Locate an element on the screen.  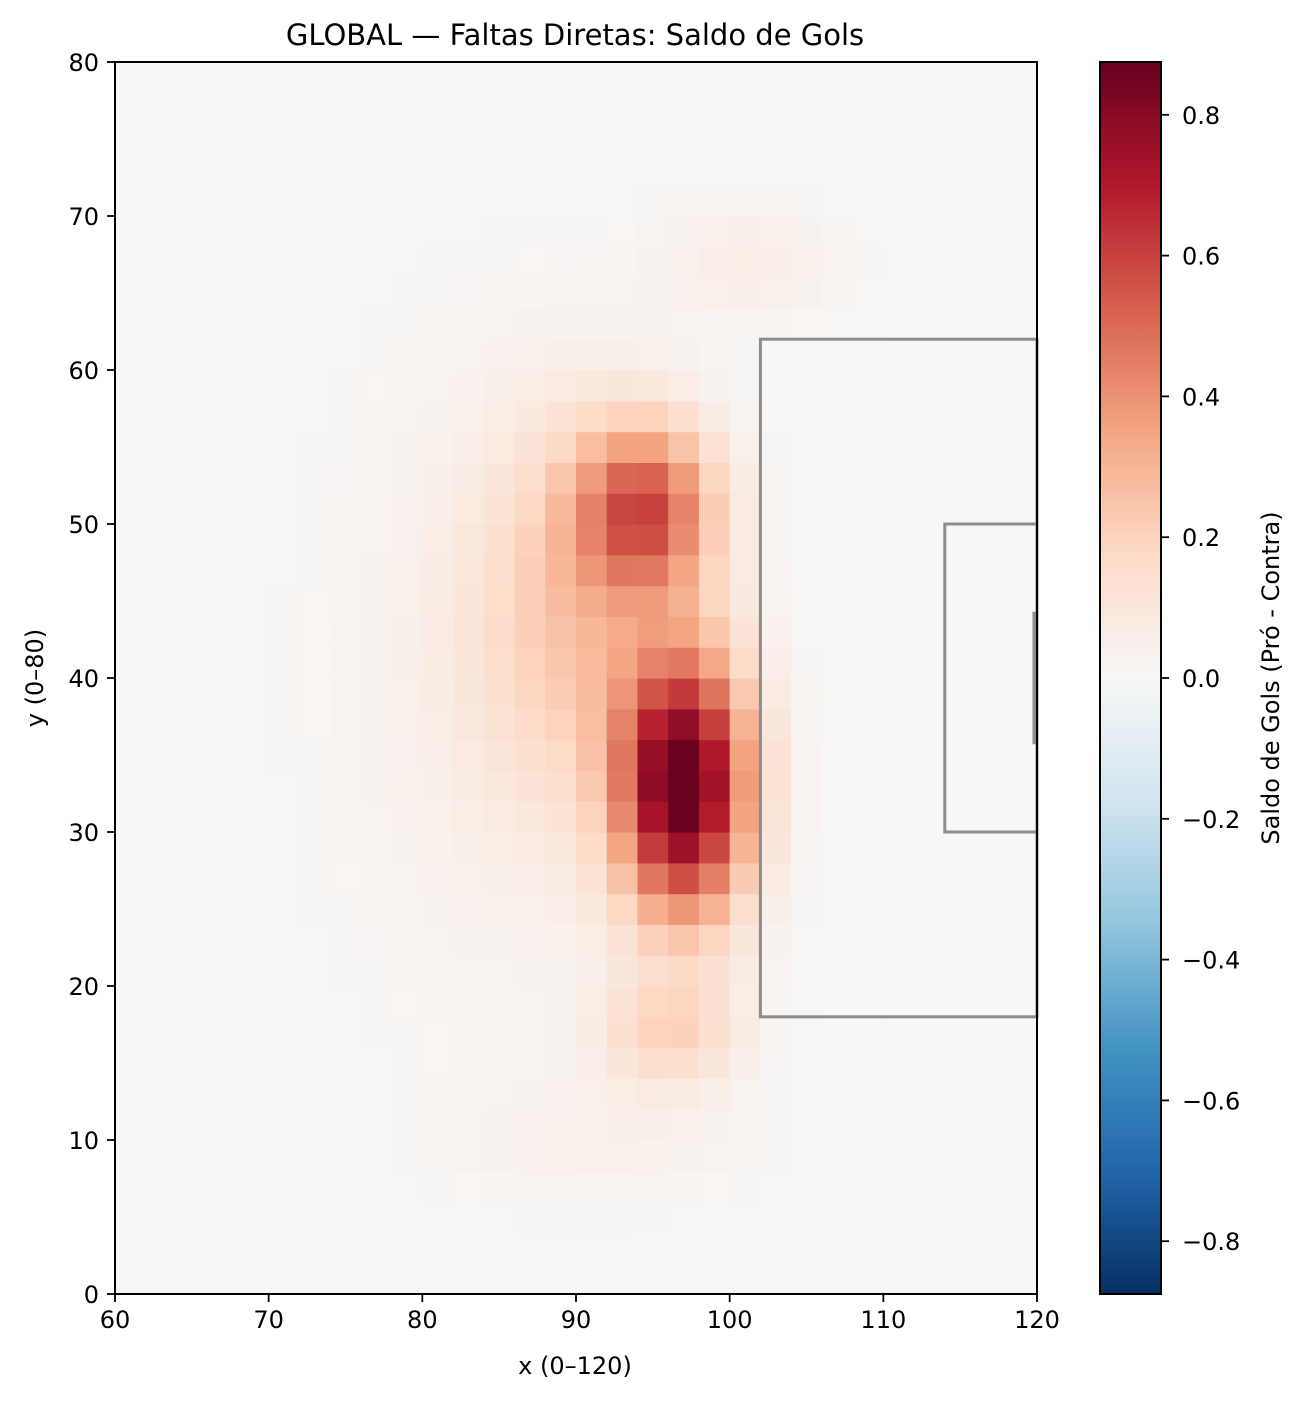
colorbar-tick-label: 0.2 is located at coordinates (1201, 538).